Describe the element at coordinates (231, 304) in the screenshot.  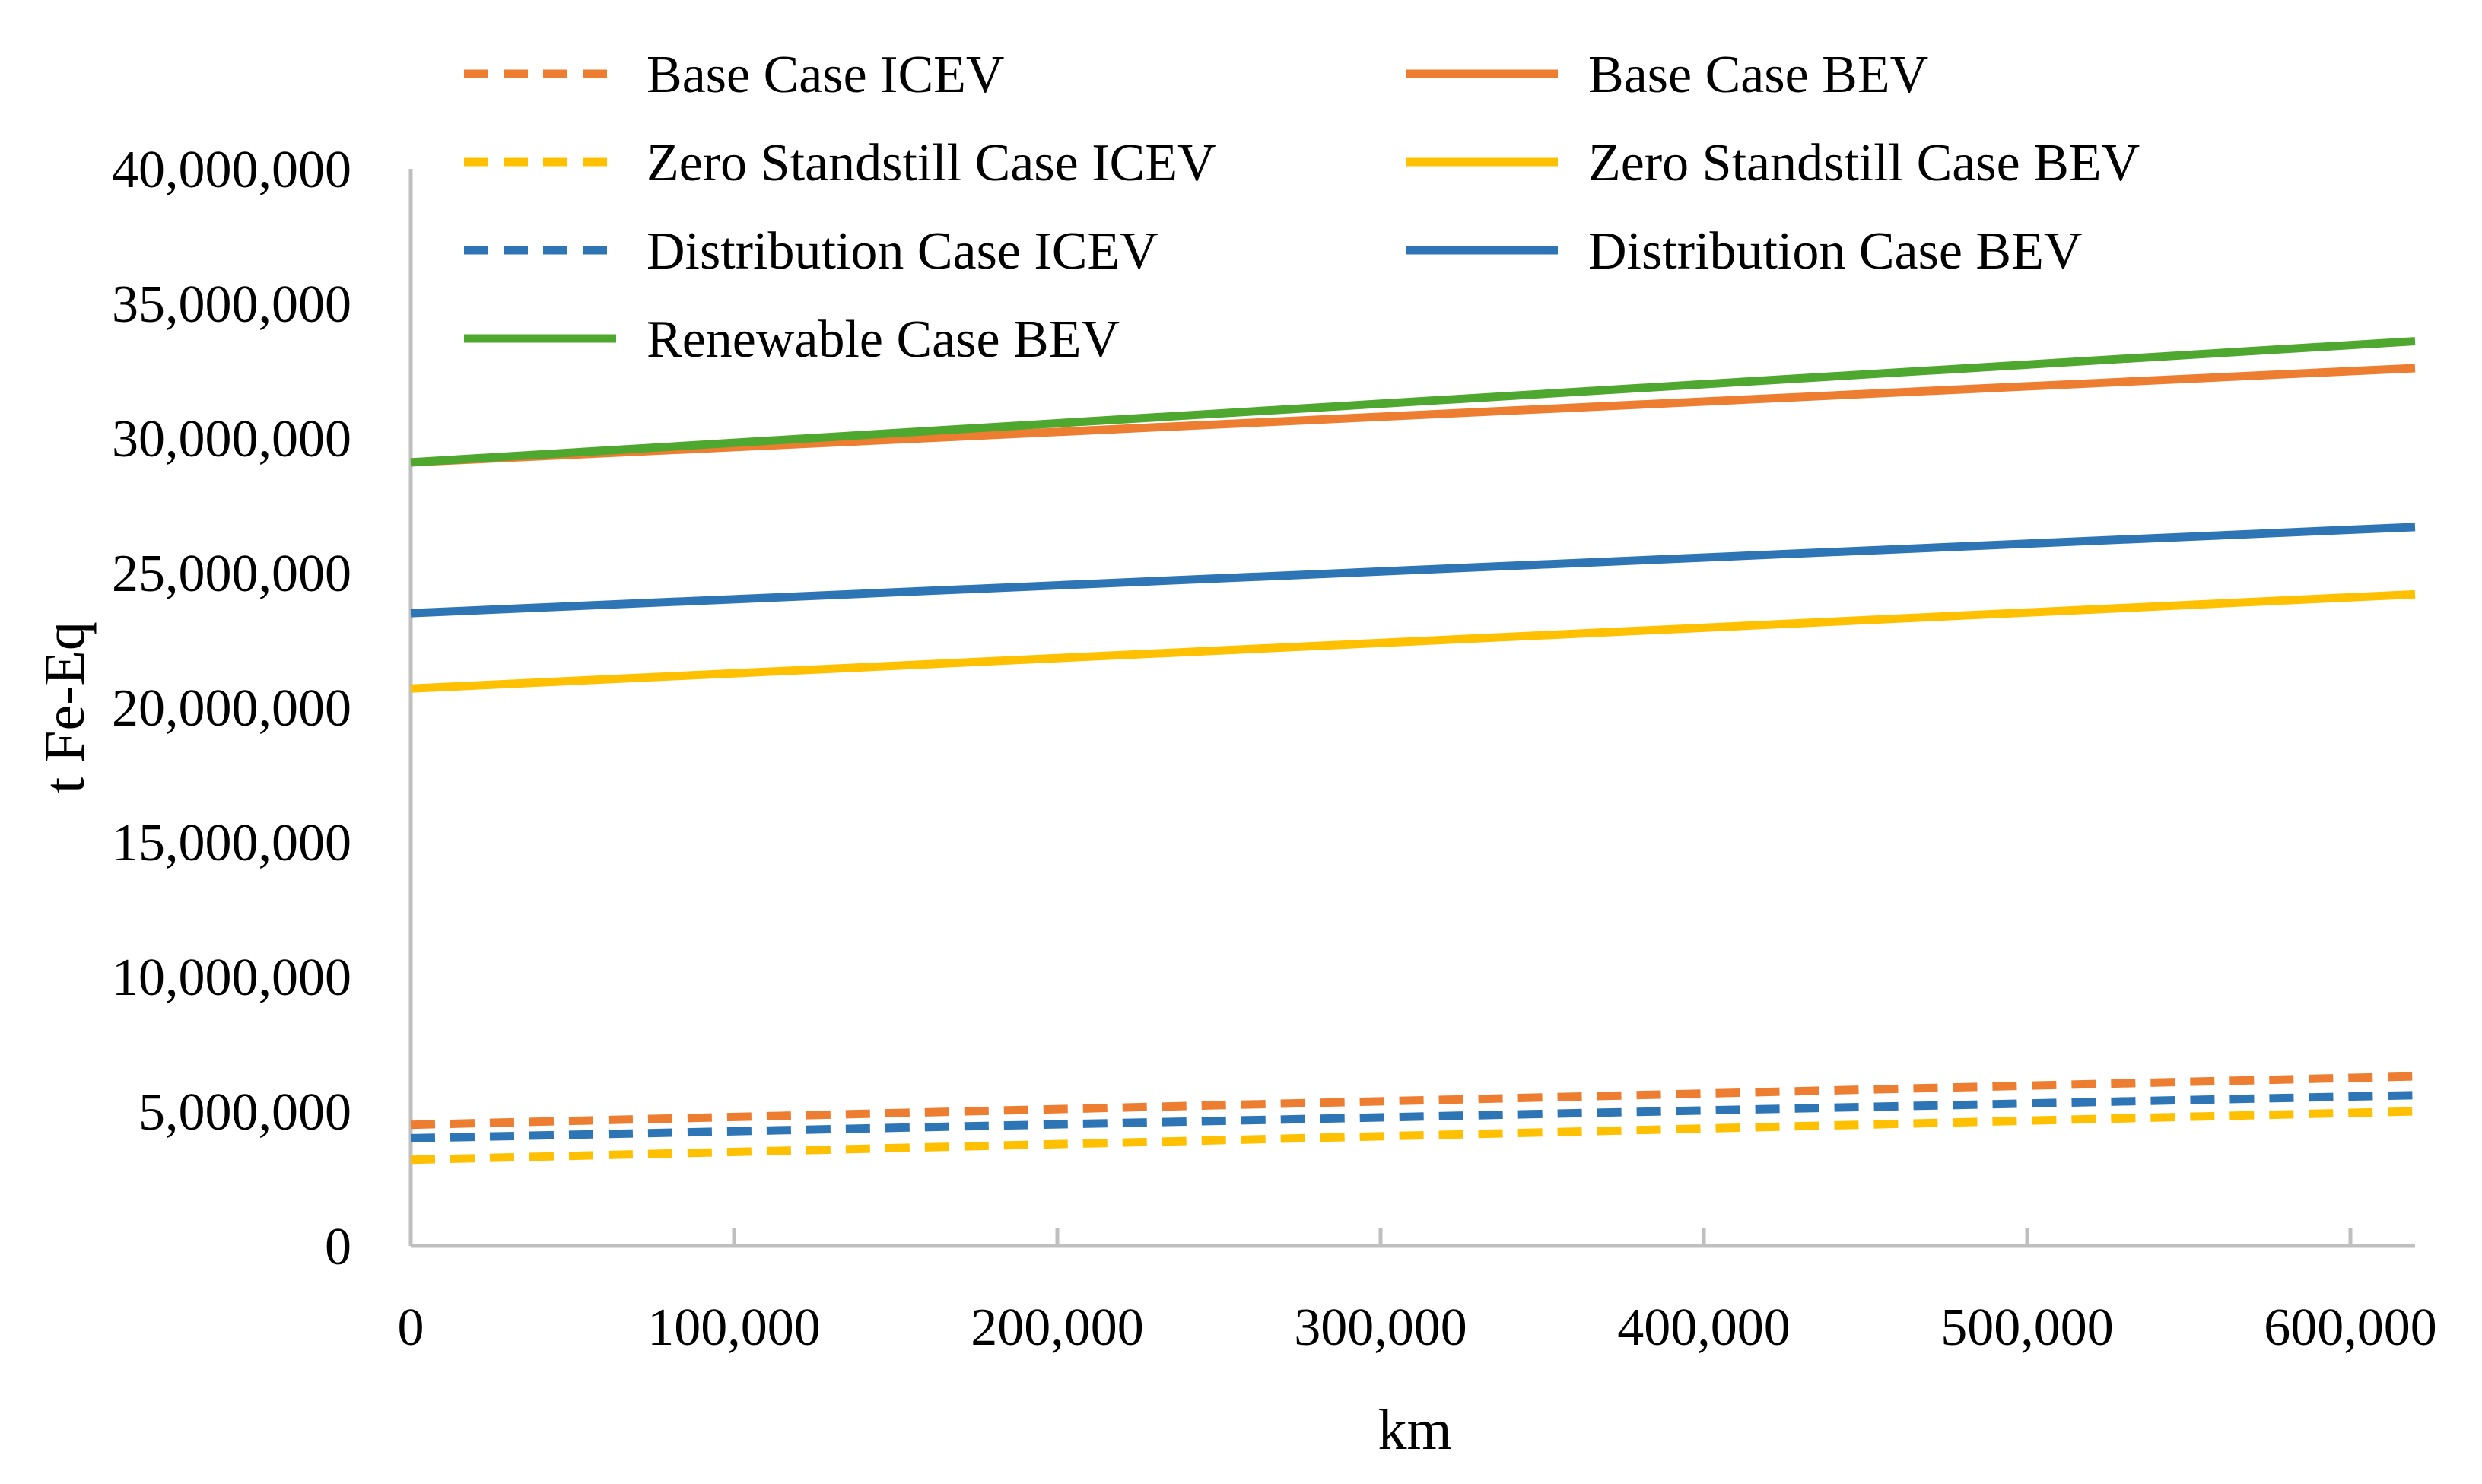
I see `y-tick-label: 35,000,000` at that location.